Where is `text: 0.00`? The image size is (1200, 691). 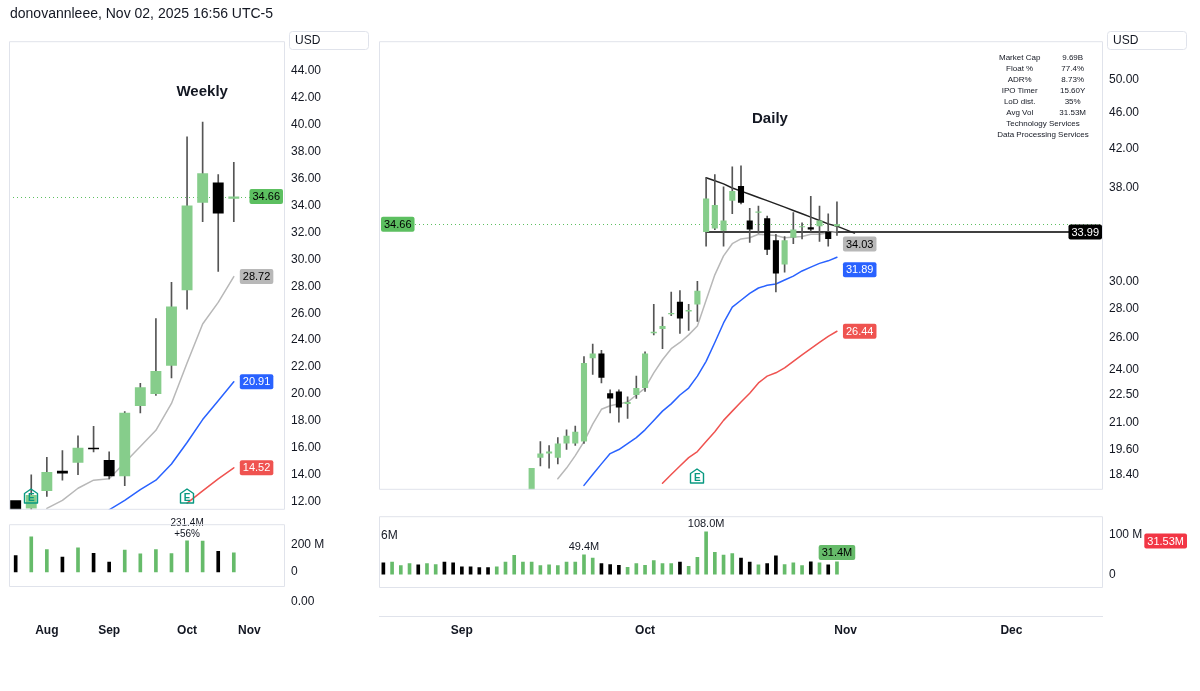
text: 0.00 is located at coordinates (303, 601).